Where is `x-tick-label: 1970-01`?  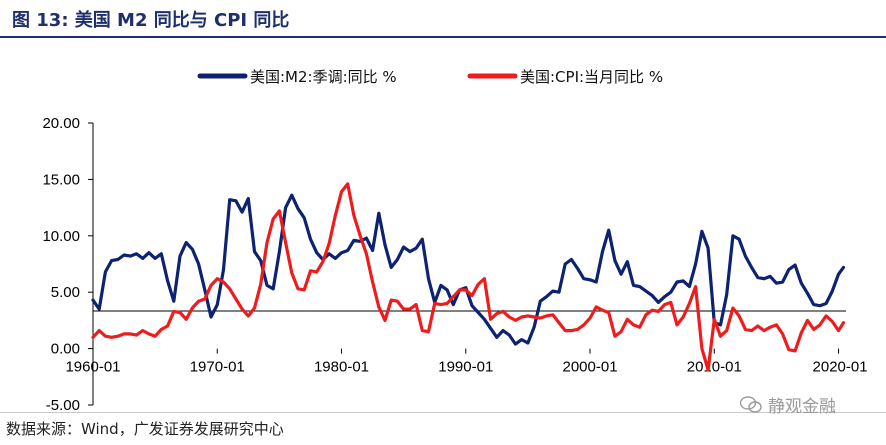
x-tick-label: 1970-01 is located at coordinates (217, 367).